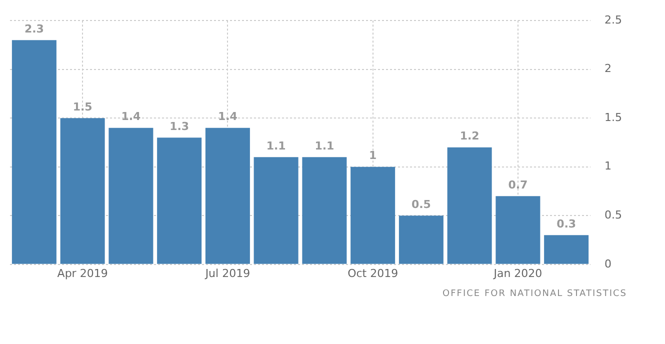  I want to click on y-tick-label: 2, so click(608, 69).